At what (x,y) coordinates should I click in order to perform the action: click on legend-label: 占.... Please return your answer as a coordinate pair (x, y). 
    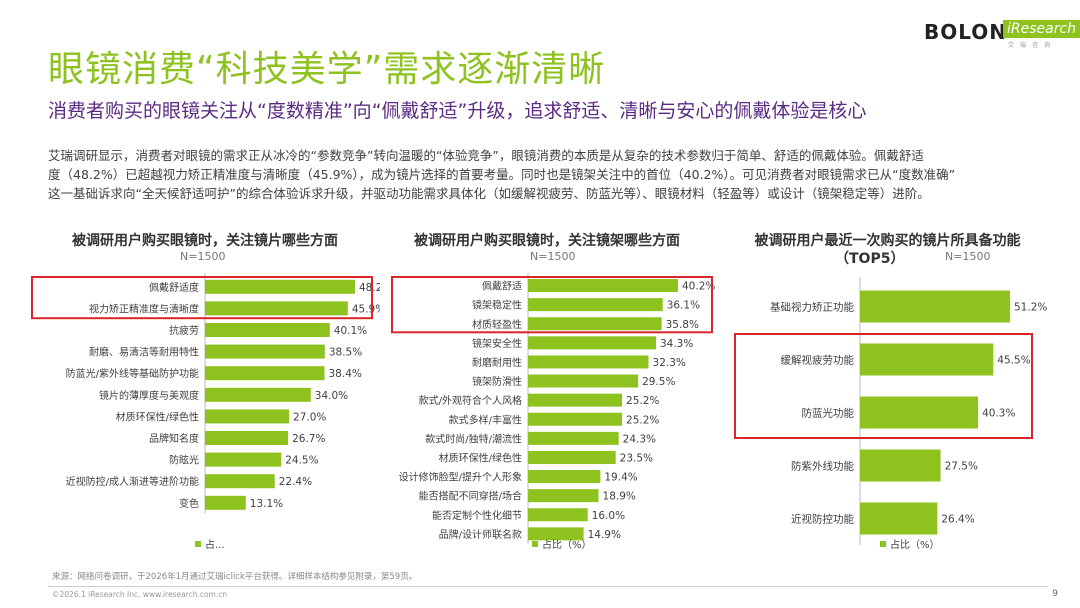
    Looking at the image, I should click on (215, 544).